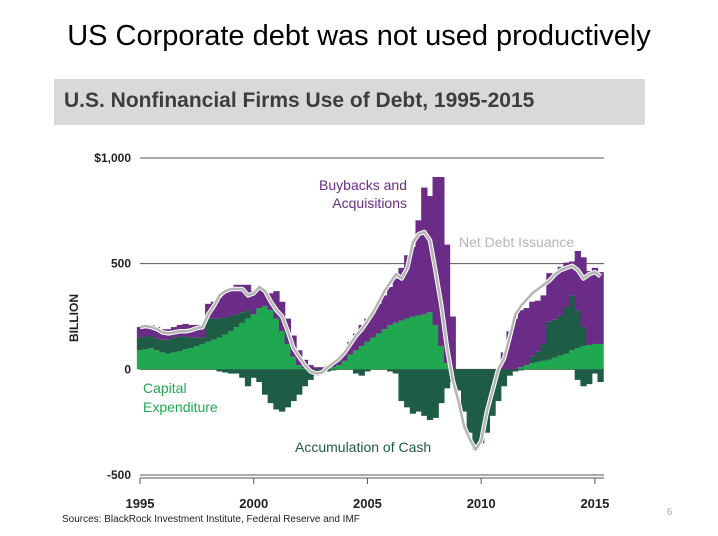  What do you see at coordinates (180, 407) in the screenshot?
I see `annotation-capex: Expenditure` at bounding box center [180, 407].